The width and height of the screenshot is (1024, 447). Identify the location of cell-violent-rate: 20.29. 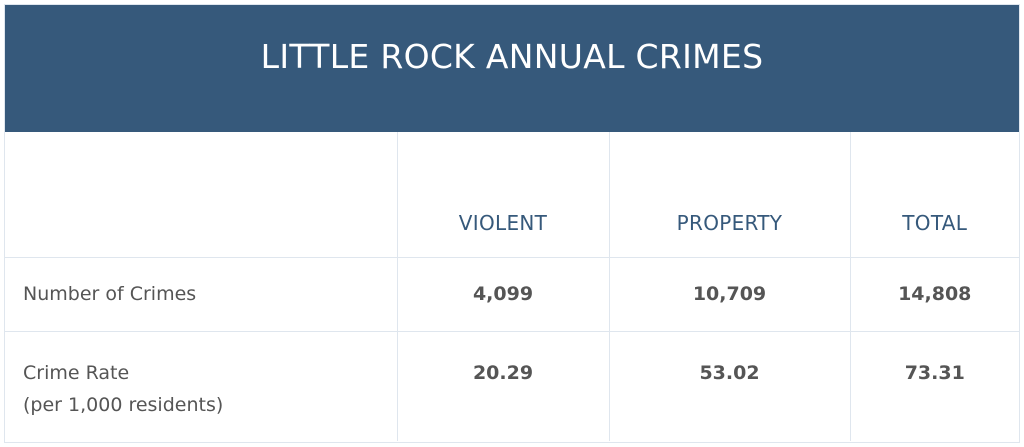
(503, 385).